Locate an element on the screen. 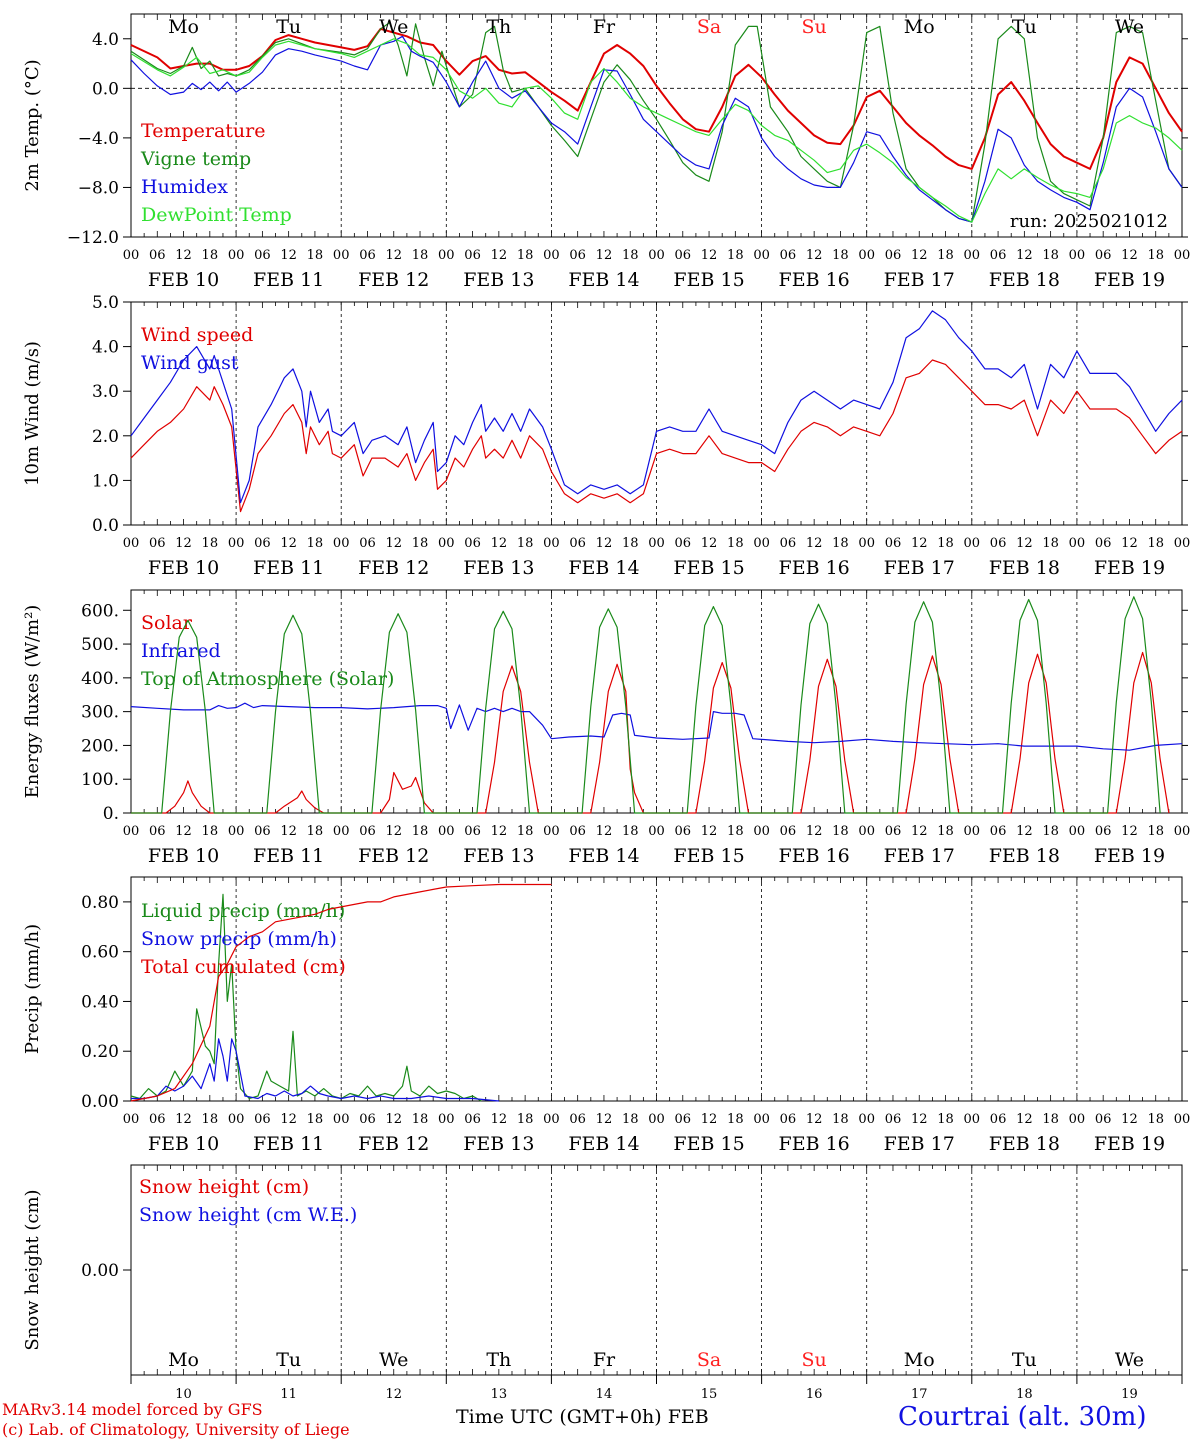  legend-entry: Infrared is located at coordinates (181, 651).